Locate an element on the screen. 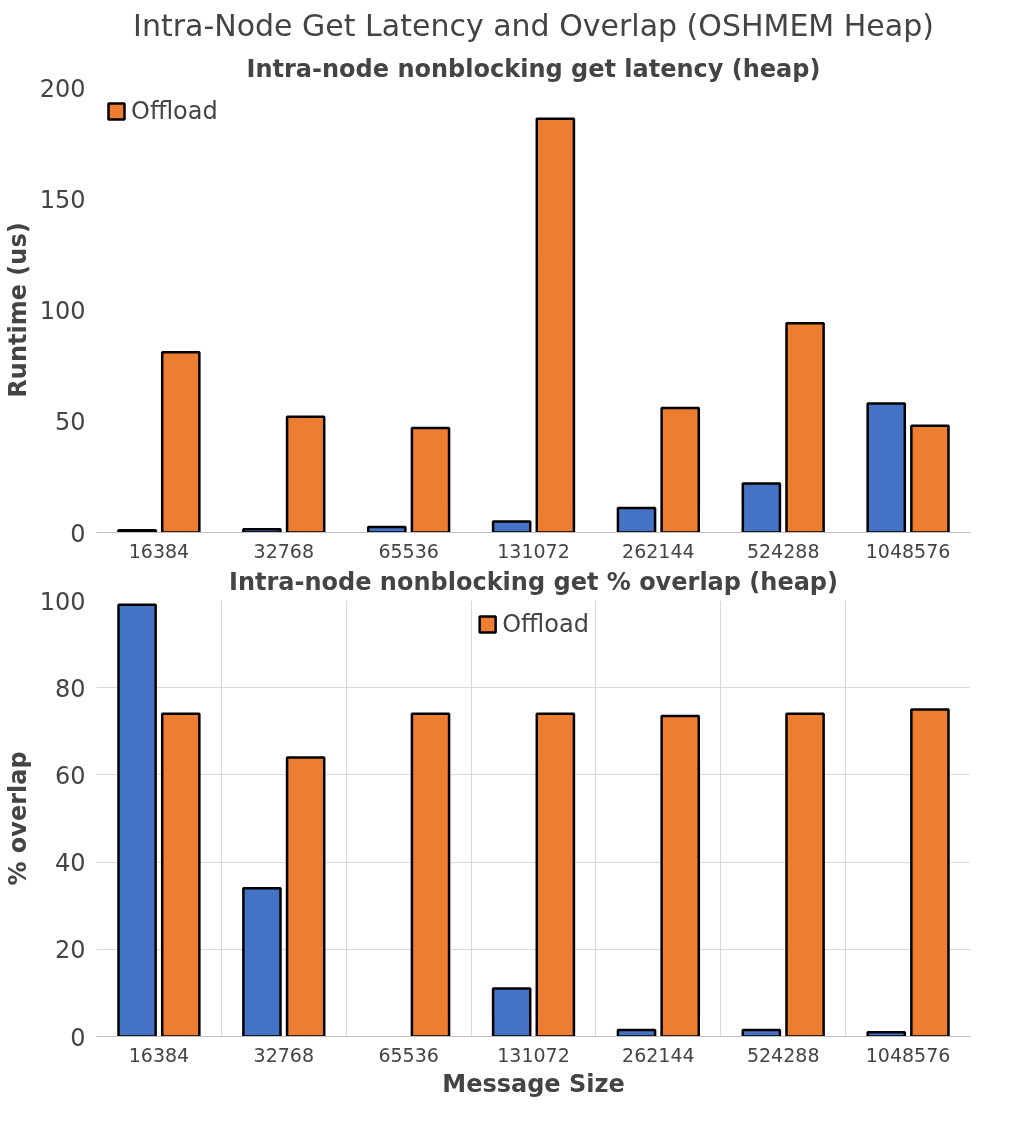 This screenshot has width=1030, height=1125. y-tick-label: 80 is located at coordinates (70, 688).